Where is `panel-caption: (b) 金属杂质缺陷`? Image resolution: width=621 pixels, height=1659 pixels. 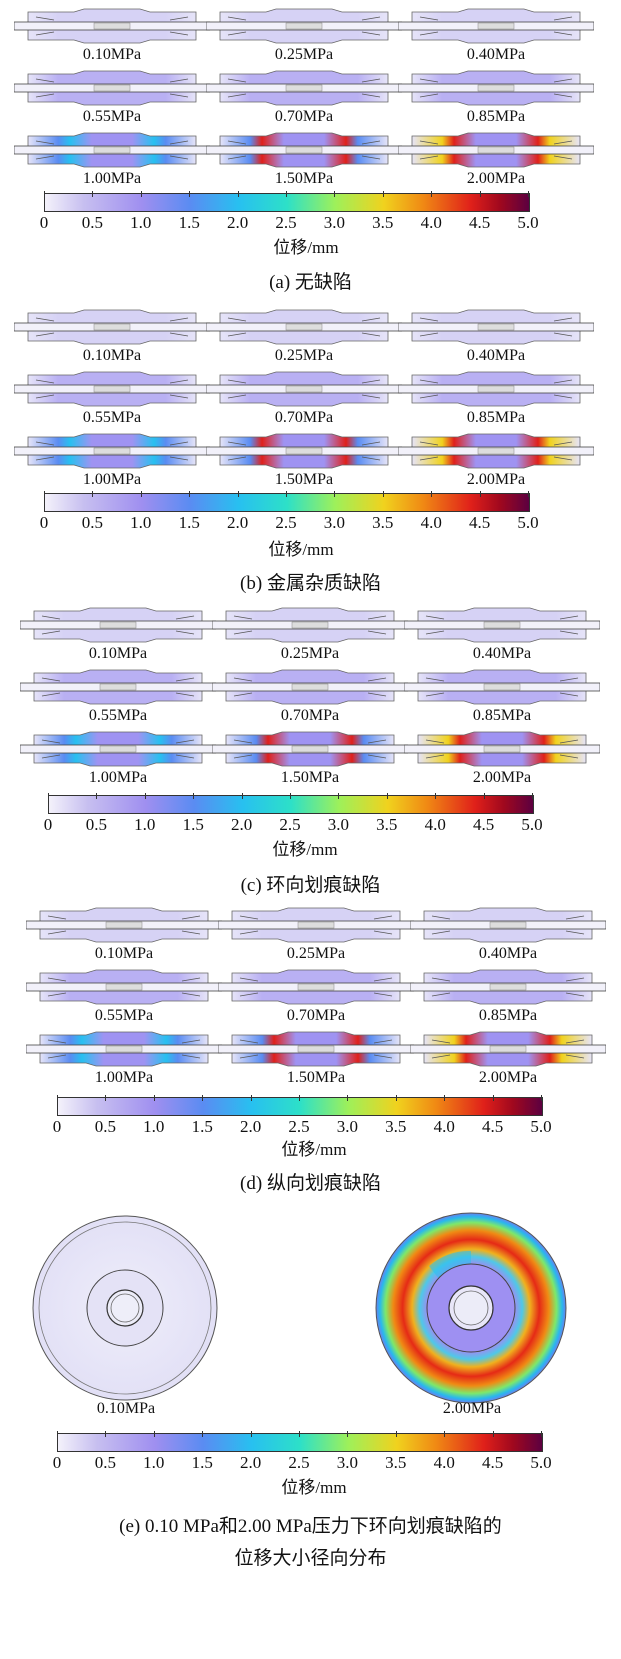
panel-caption: (b) 金属杂质缺陷 is located at coordinates (310, 583).